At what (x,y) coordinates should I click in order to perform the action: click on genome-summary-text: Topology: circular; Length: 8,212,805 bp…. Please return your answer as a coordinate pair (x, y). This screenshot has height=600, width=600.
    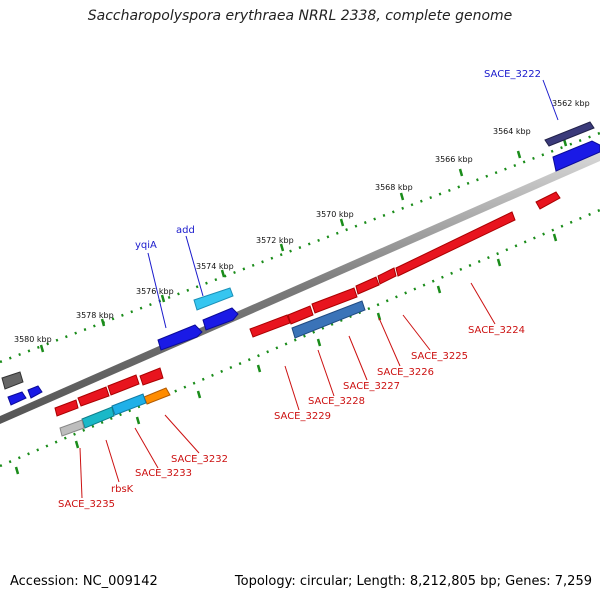
    Looking at the image, I should click on (413, 581).